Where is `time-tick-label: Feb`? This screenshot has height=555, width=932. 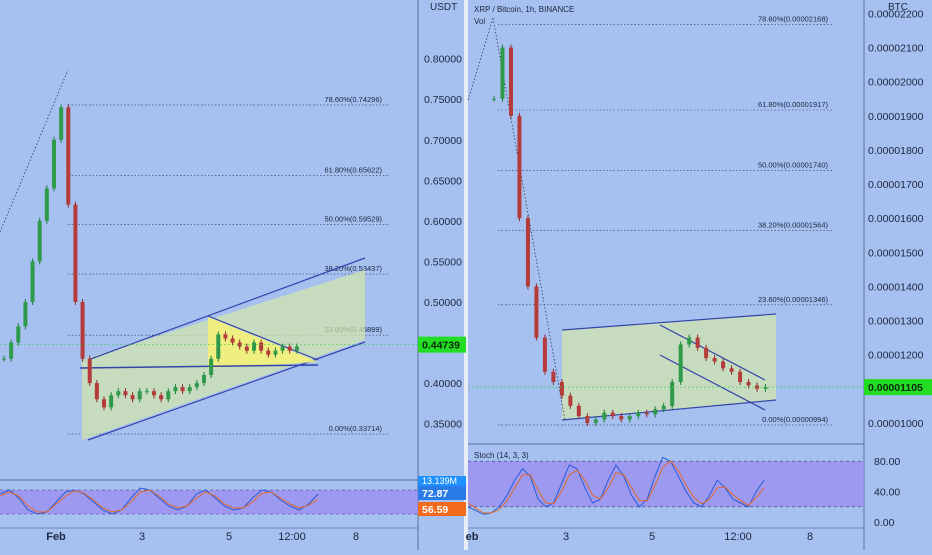 time-tick-label: Feb is located at coordinates (56, 537).